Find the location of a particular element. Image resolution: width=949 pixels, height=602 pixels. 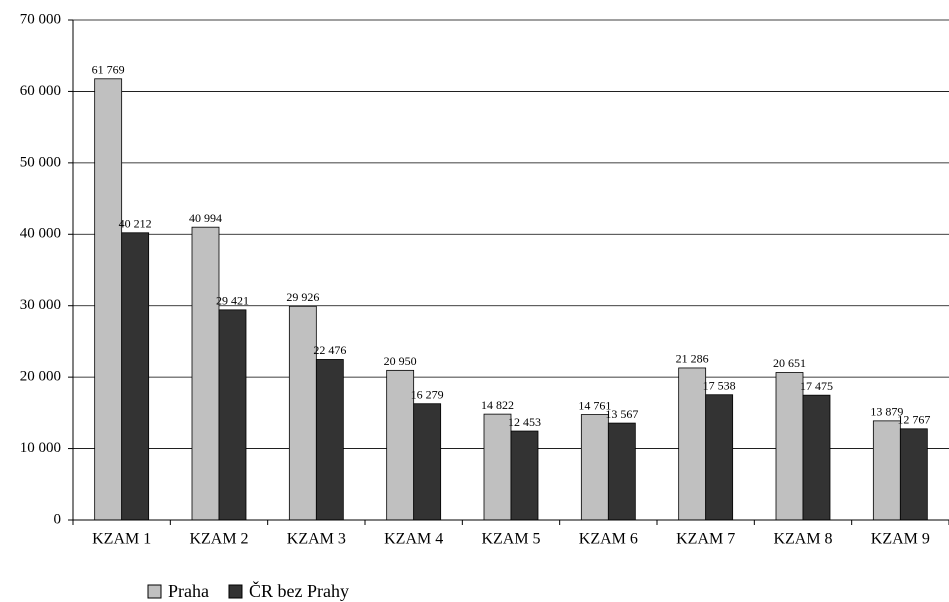

x-tick-label: KZAM 6 is located at coordinates (608, 539).